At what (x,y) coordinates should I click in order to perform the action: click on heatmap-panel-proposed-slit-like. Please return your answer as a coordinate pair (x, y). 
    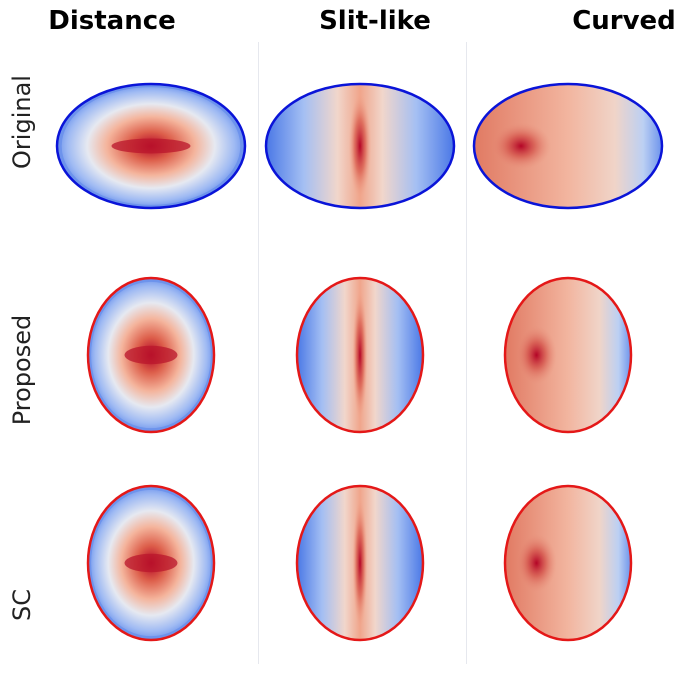
    Looking at the image, I should click on (360, 355).